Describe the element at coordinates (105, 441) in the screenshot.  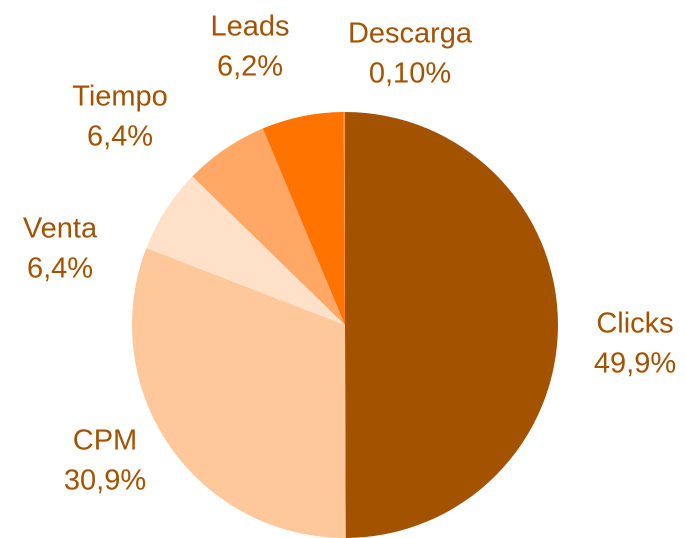
I see `slice-label: CPM` at that location.